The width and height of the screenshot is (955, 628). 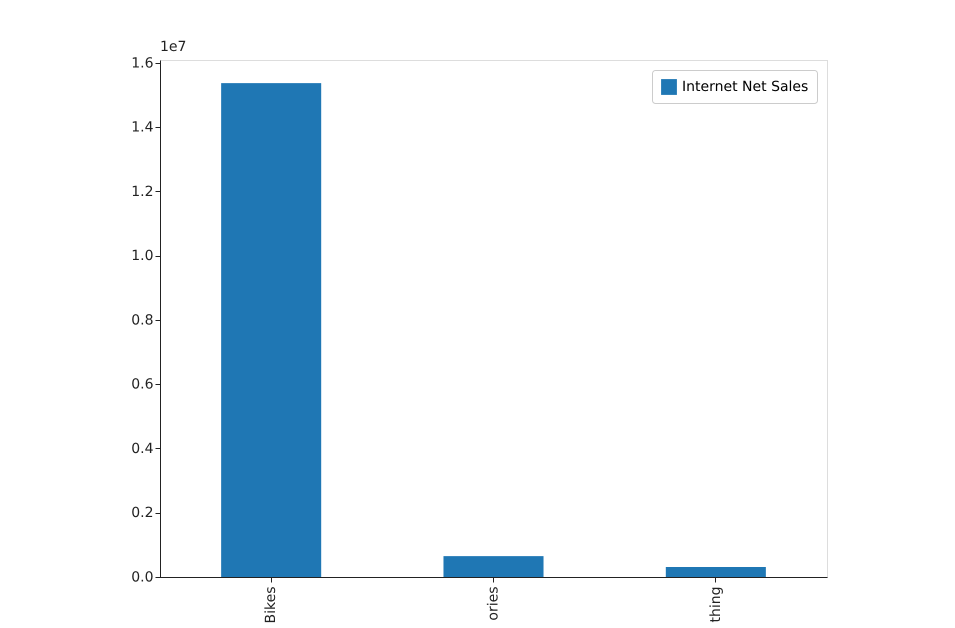 I want to click on y-tick-label: 1.2, so click(x=142, y=192).